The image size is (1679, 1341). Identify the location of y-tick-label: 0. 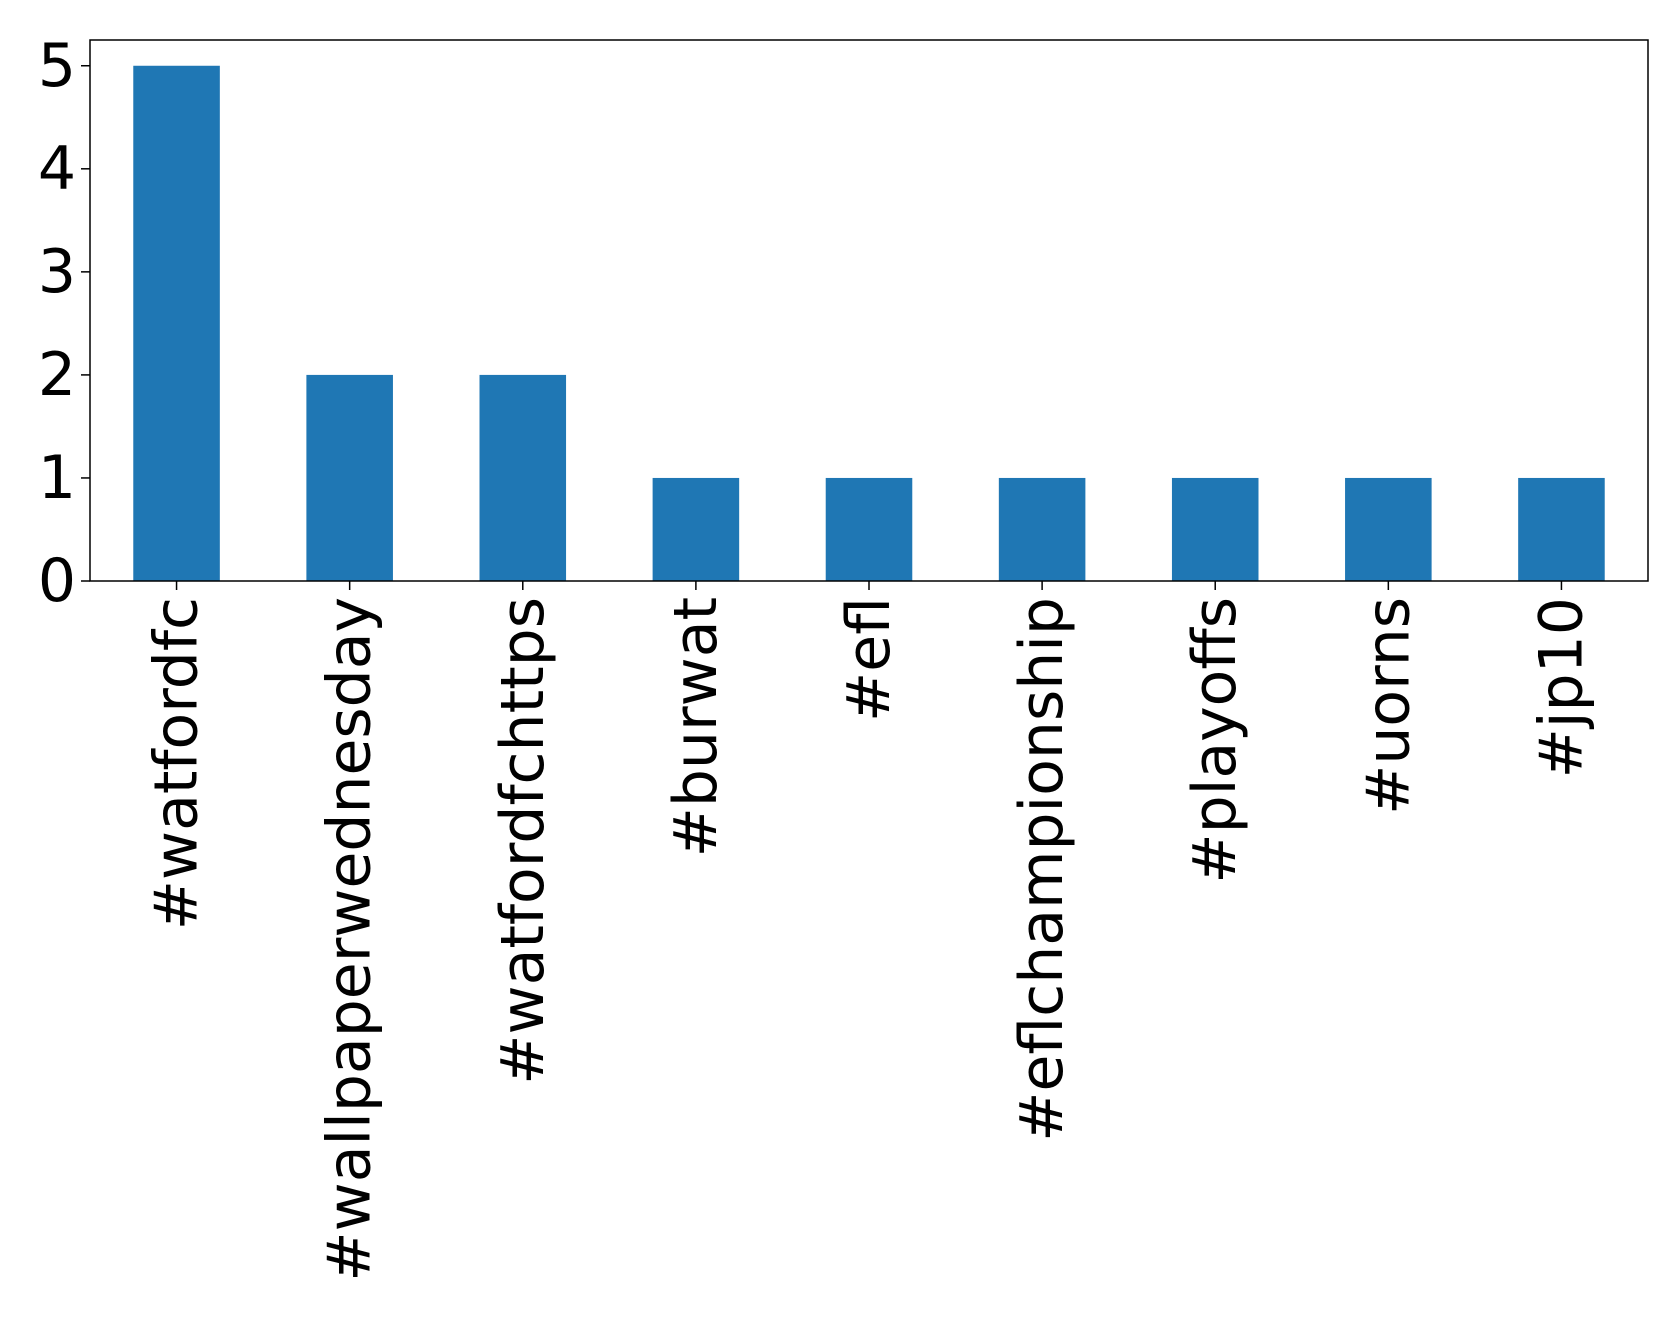
(57, 581).